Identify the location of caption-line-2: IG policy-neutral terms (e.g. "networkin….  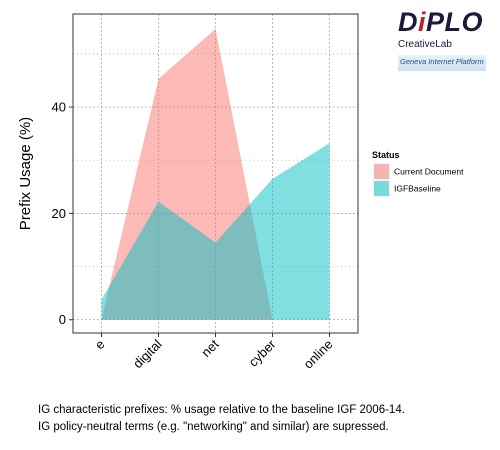
(213, 427).